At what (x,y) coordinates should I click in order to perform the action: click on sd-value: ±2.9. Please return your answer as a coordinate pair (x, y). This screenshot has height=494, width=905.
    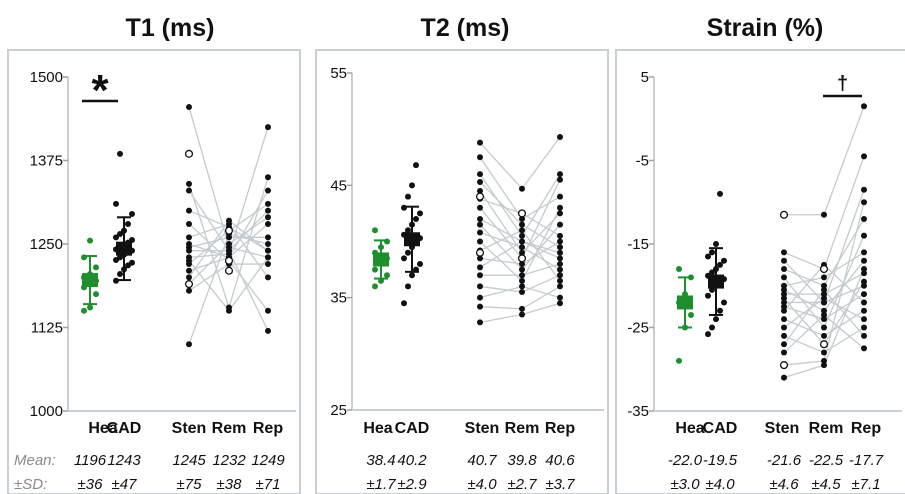
    Looking at the image, I should click on (412, 484).